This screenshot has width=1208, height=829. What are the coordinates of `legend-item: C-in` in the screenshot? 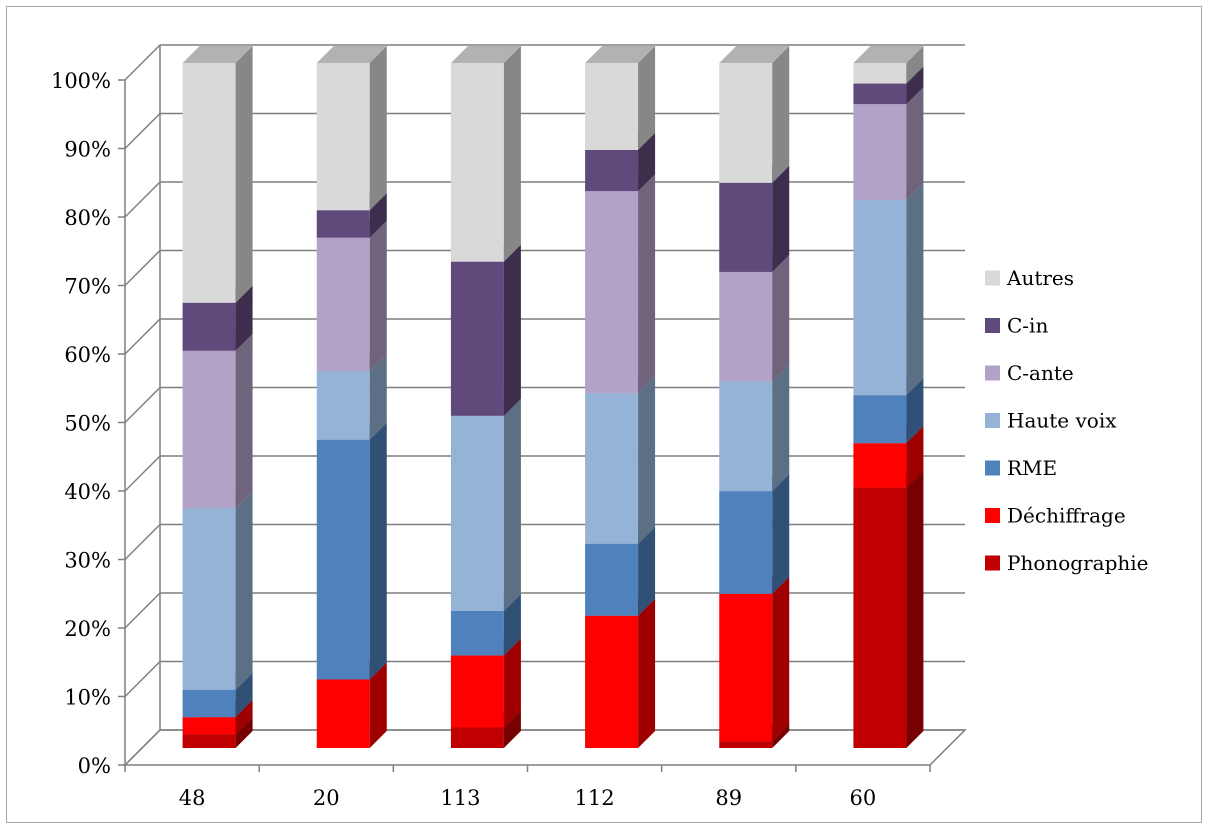 It's located at (1016, 326).